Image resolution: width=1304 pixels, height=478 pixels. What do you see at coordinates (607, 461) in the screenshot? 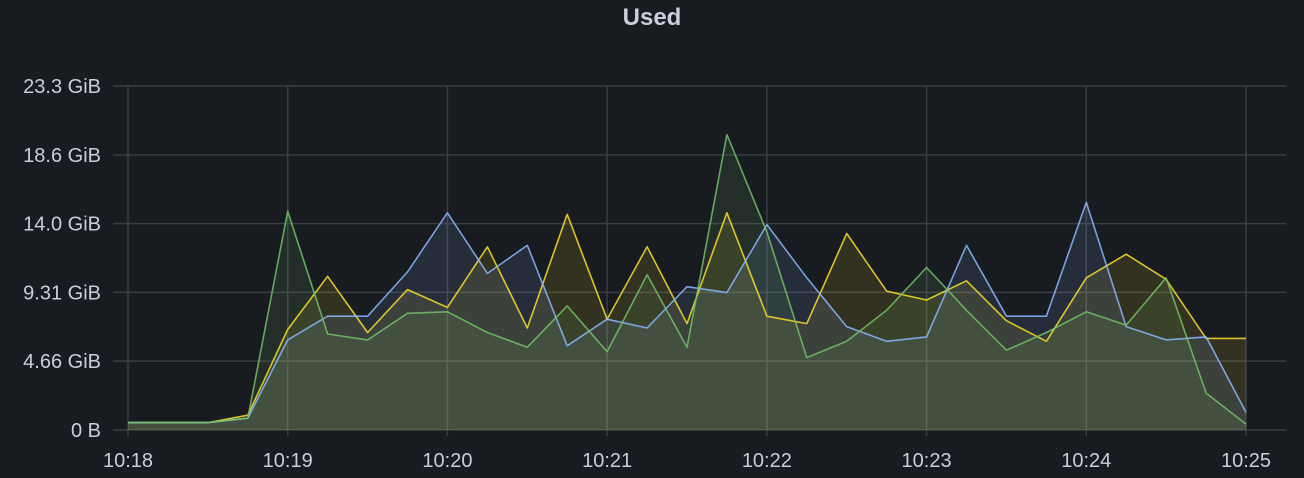
I see `x-tick-label: 10:21` at bounding box center [607, 461].